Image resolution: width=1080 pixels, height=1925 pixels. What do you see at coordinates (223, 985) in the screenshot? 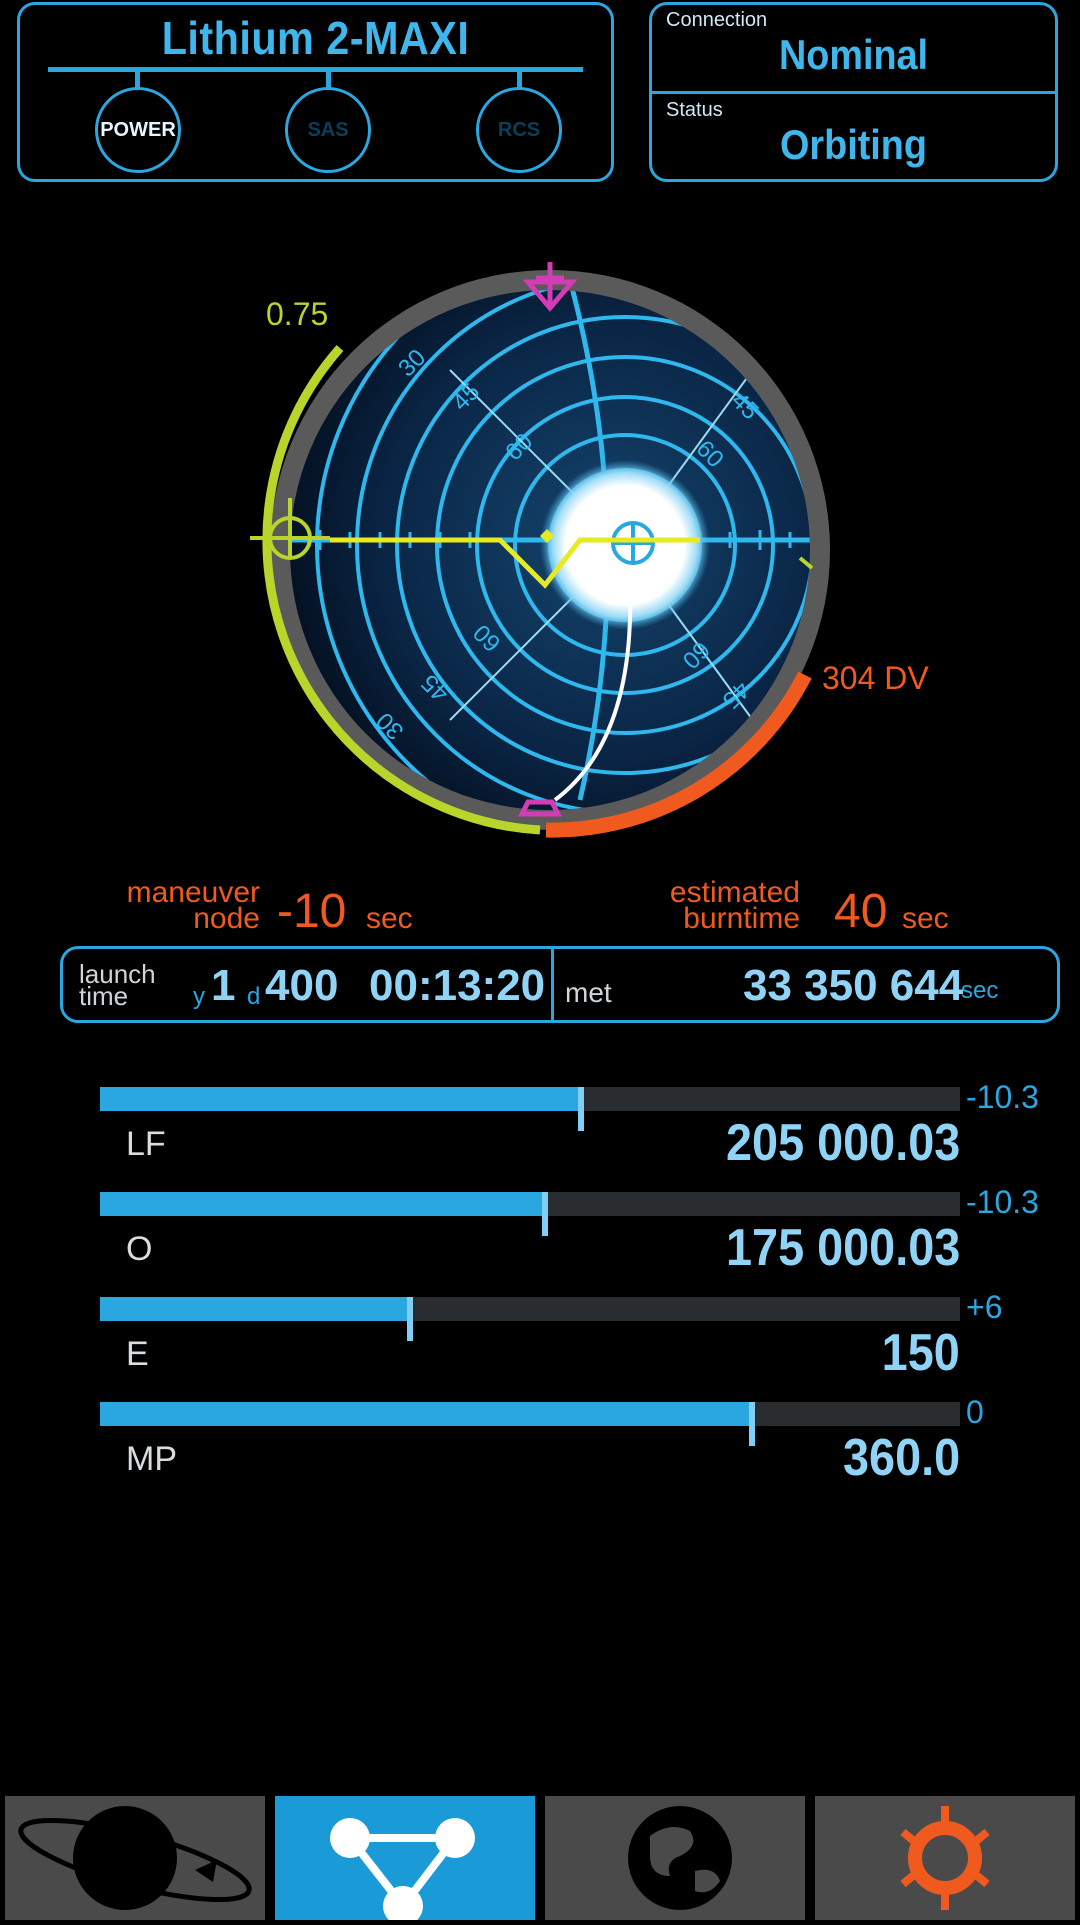
I see `year-value: 1` at bounding box center [223, 985].